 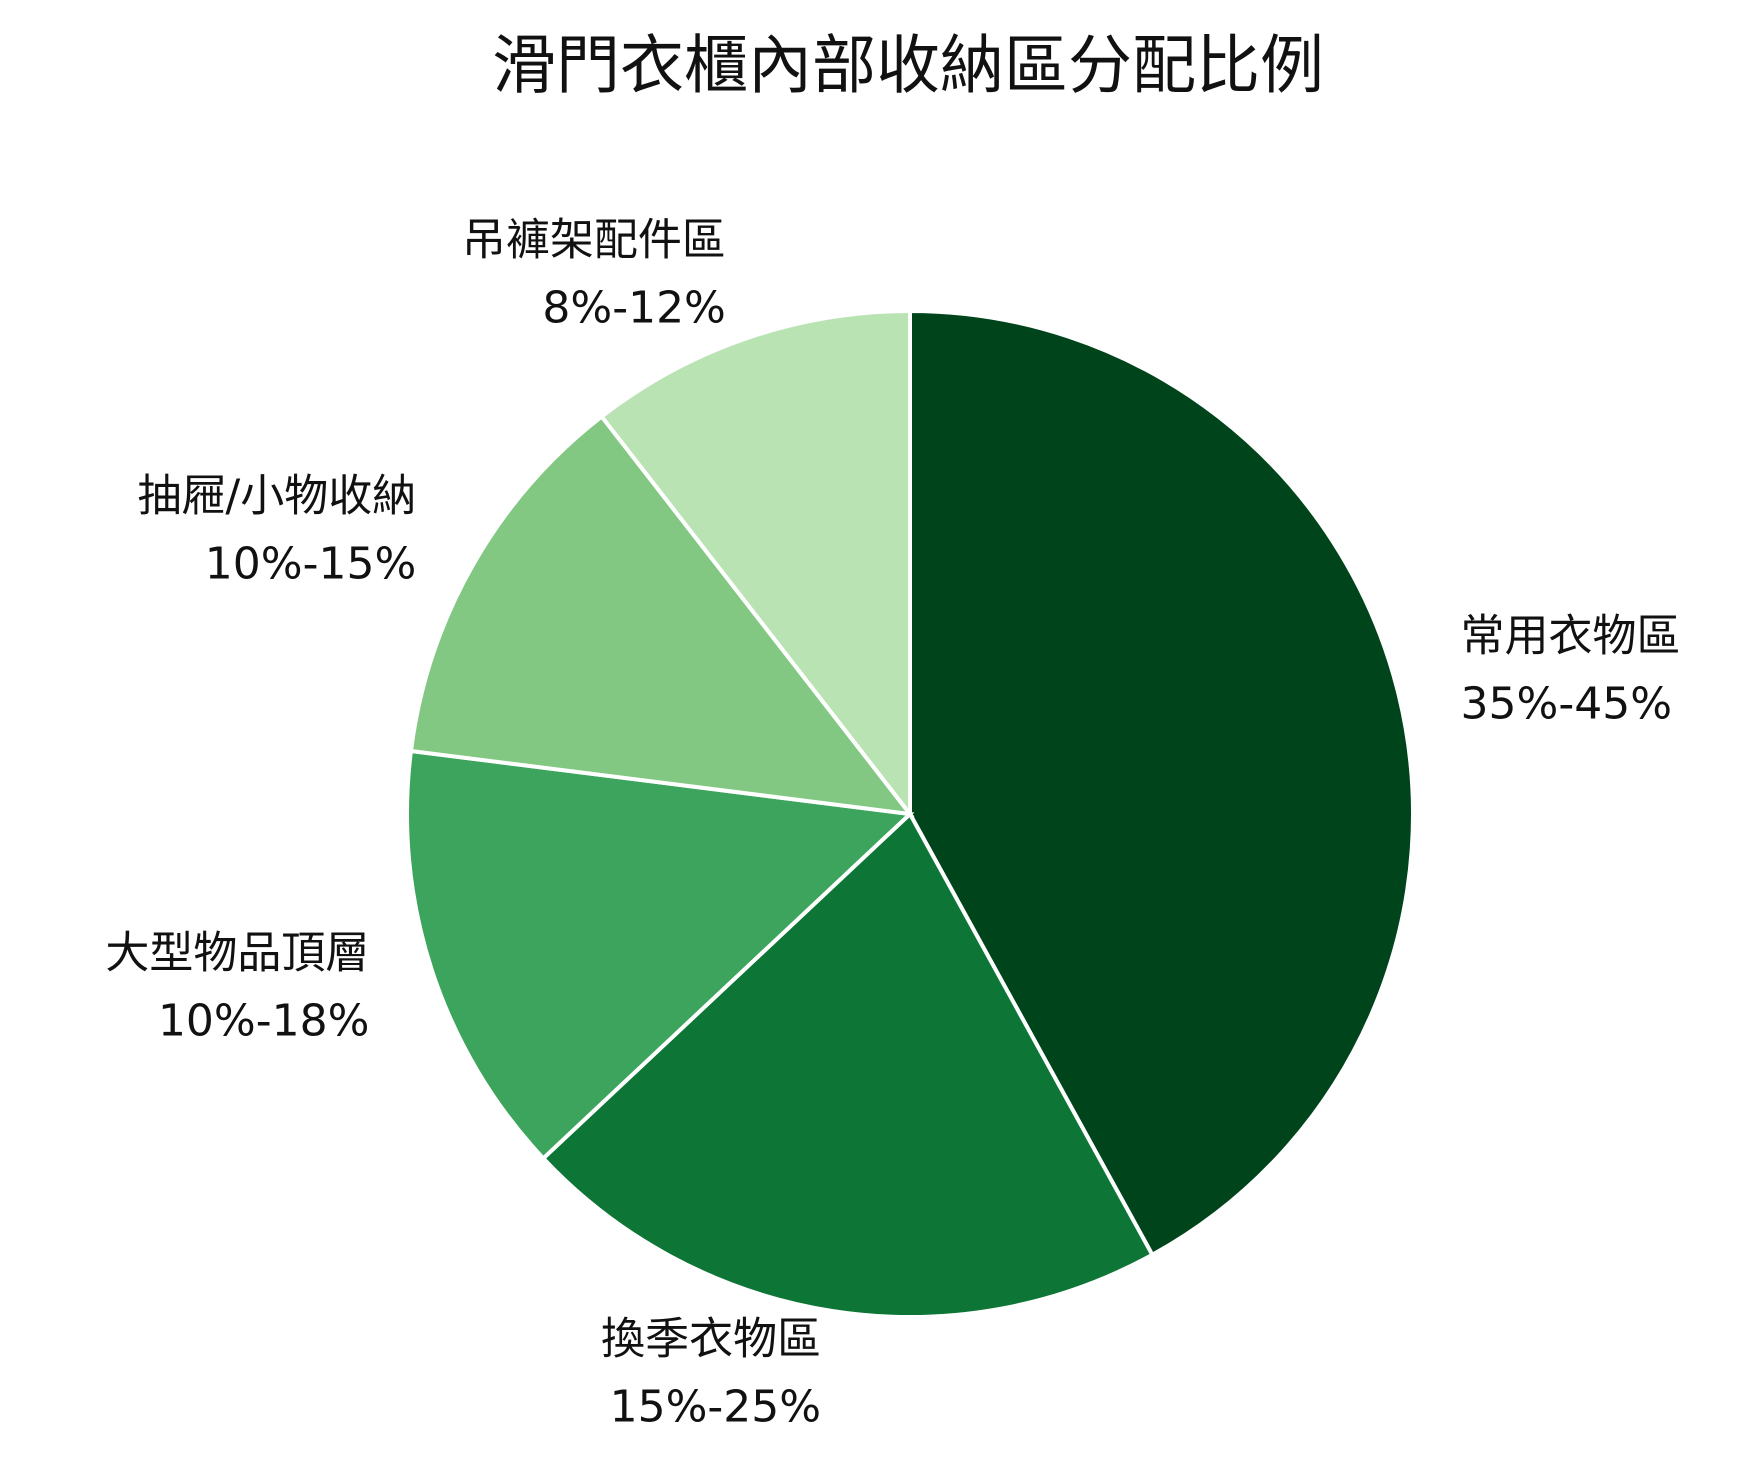 I want to click on slice-range: 15%-25%, so click(x=715, y=1406).